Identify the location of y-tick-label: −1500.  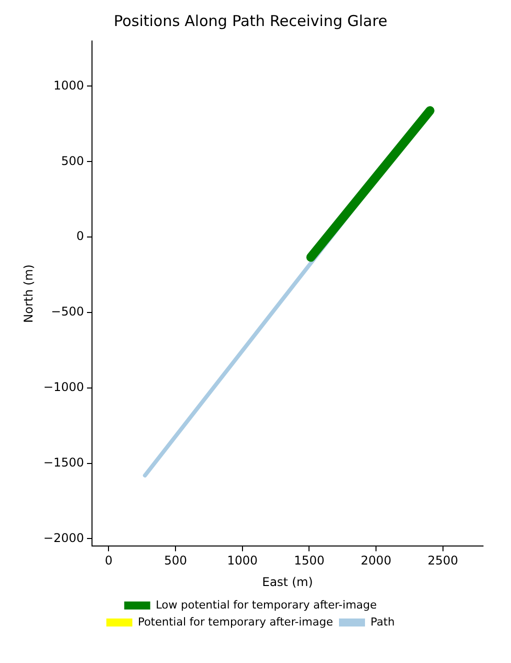
(63, 462).